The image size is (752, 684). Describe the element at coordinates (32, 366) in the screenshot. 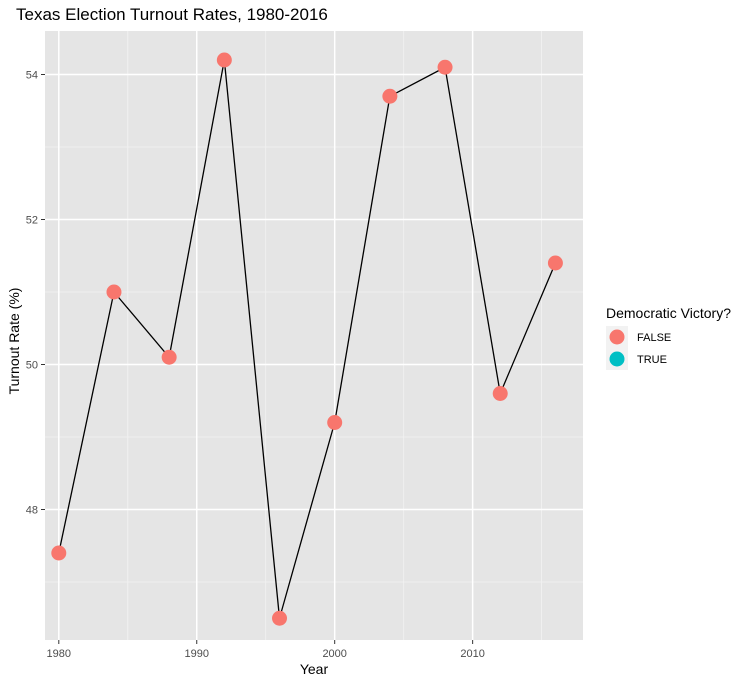

I see `y-tick-label: 50` at that location.